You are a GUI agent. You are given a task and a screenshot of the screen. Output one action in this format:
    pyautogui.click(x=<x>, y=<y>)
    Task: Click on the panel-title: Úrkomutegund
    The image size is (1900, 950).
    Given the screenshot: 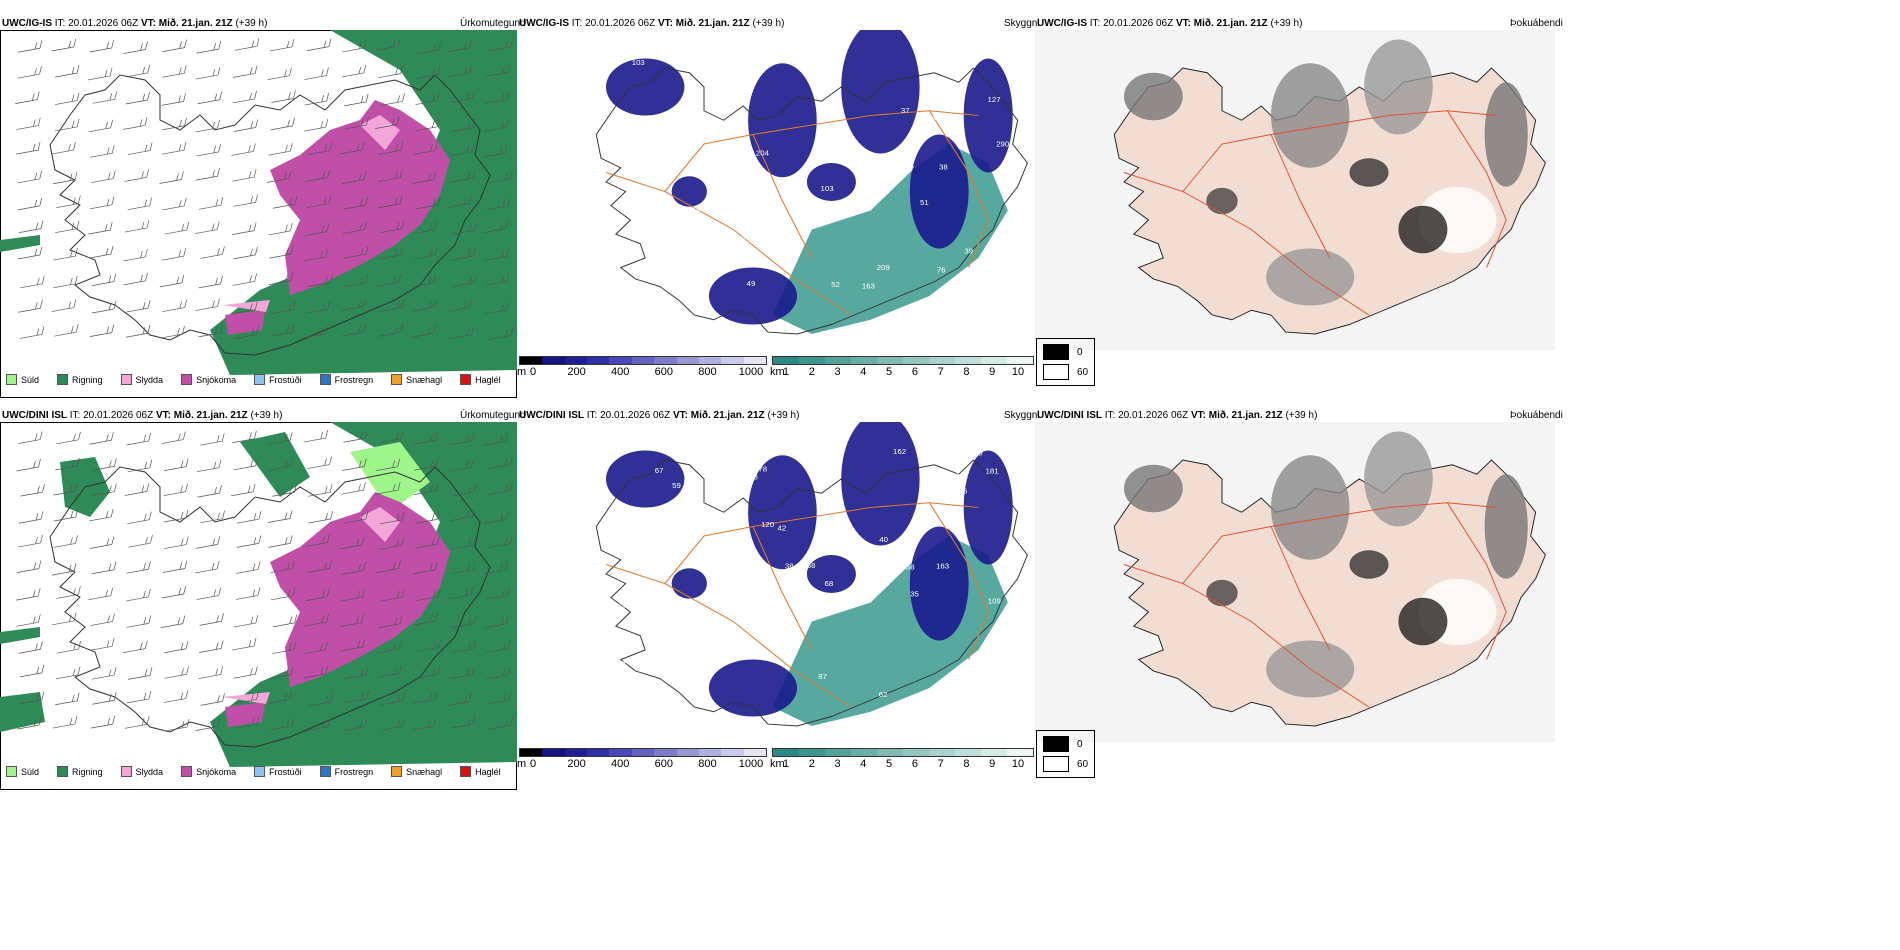 What is the action you would take?
    pyautogui.click(x=493, y=23)
    